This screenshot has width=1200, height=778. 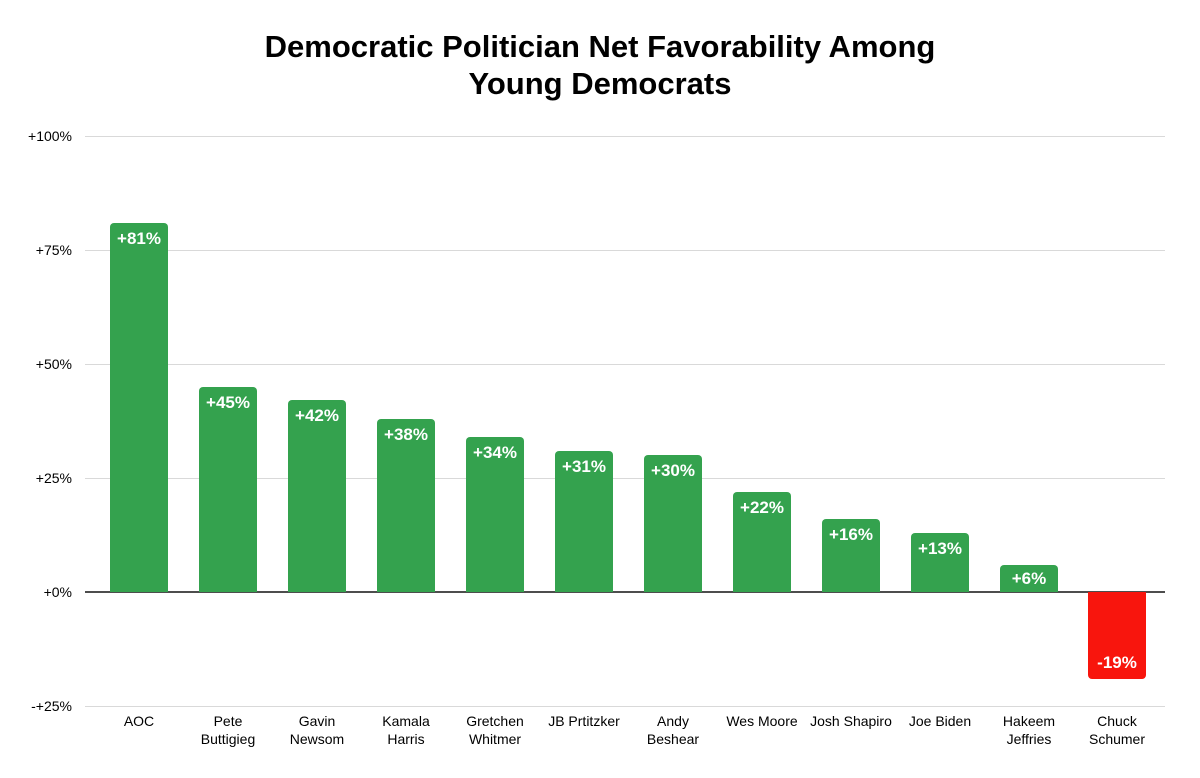 What do you see at coordinates (584, 721) in the screenshot?
I see `x-tick-label-jb-prtitzker: JB Prtitzker` at bounding box center [584, 721].